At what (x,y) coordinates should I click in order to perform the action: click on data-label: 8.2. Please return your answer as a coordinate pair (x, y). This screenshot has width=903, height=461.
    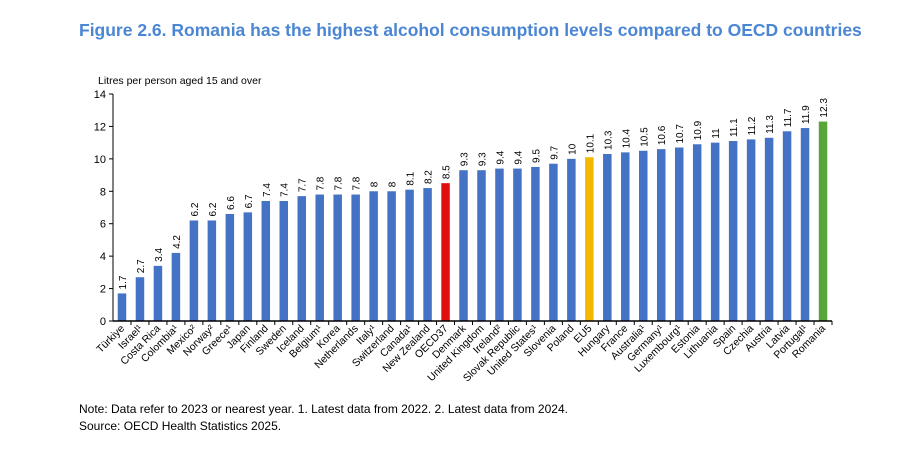
    Looking at the image, I should click on (429, 177).